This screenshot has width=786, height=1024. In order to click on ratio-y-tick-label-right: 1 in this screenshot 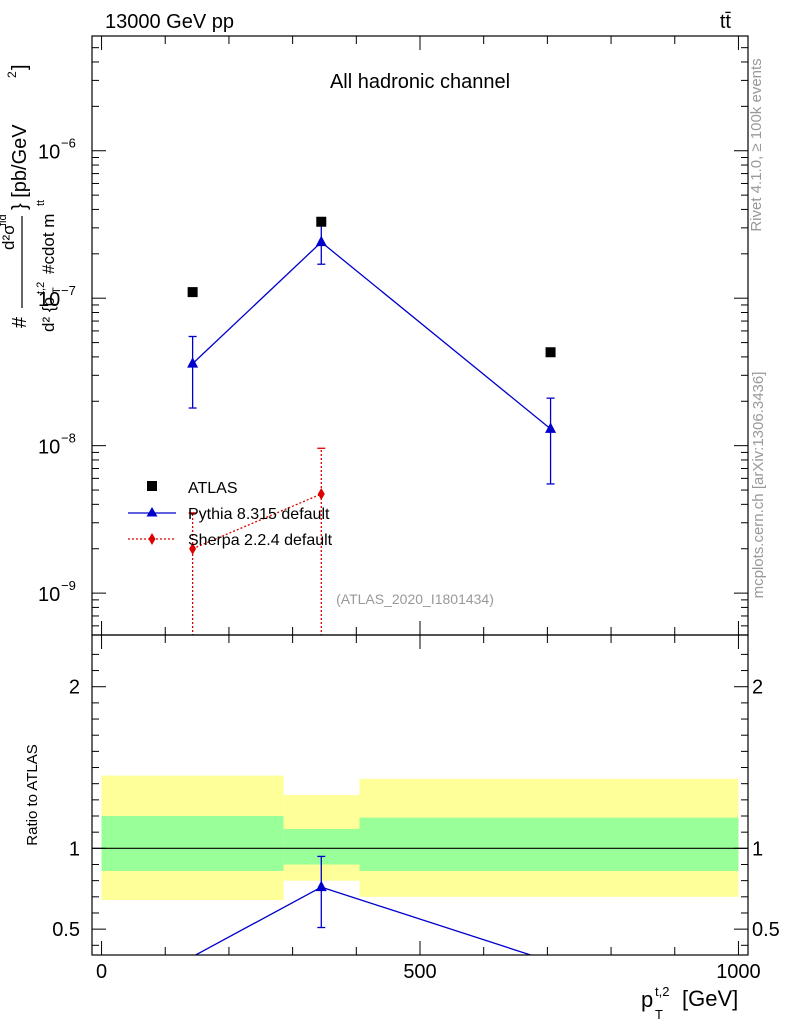, I will do `click(757, 849)`.